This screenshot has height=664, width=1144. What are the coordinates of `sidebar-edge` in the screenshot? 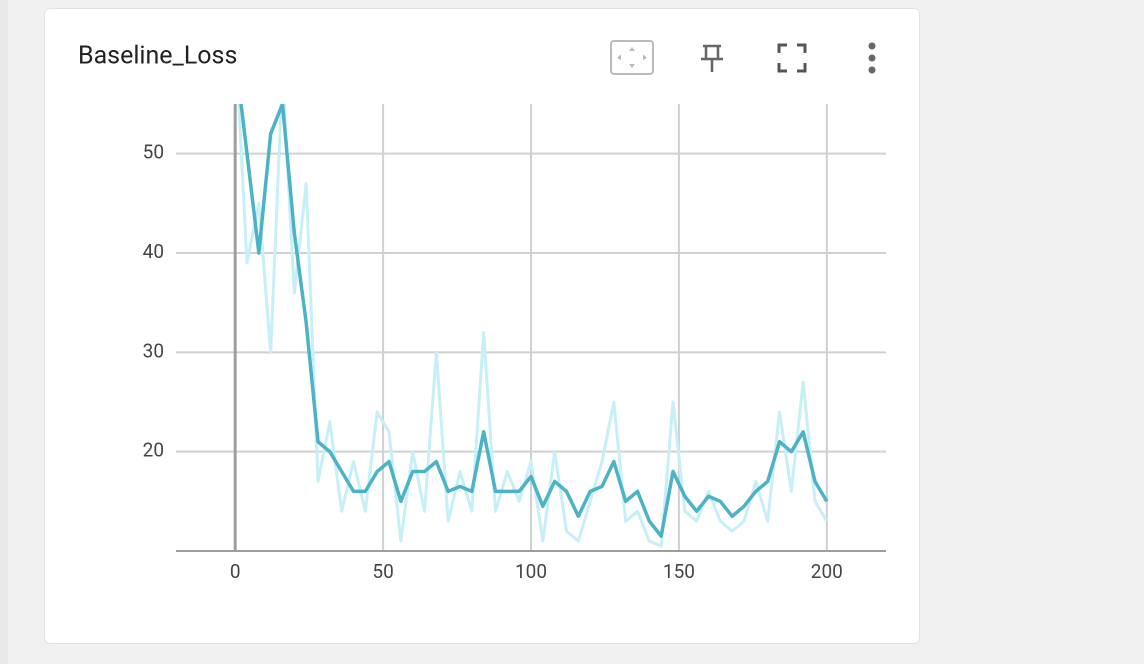 It's located at (4, 332).